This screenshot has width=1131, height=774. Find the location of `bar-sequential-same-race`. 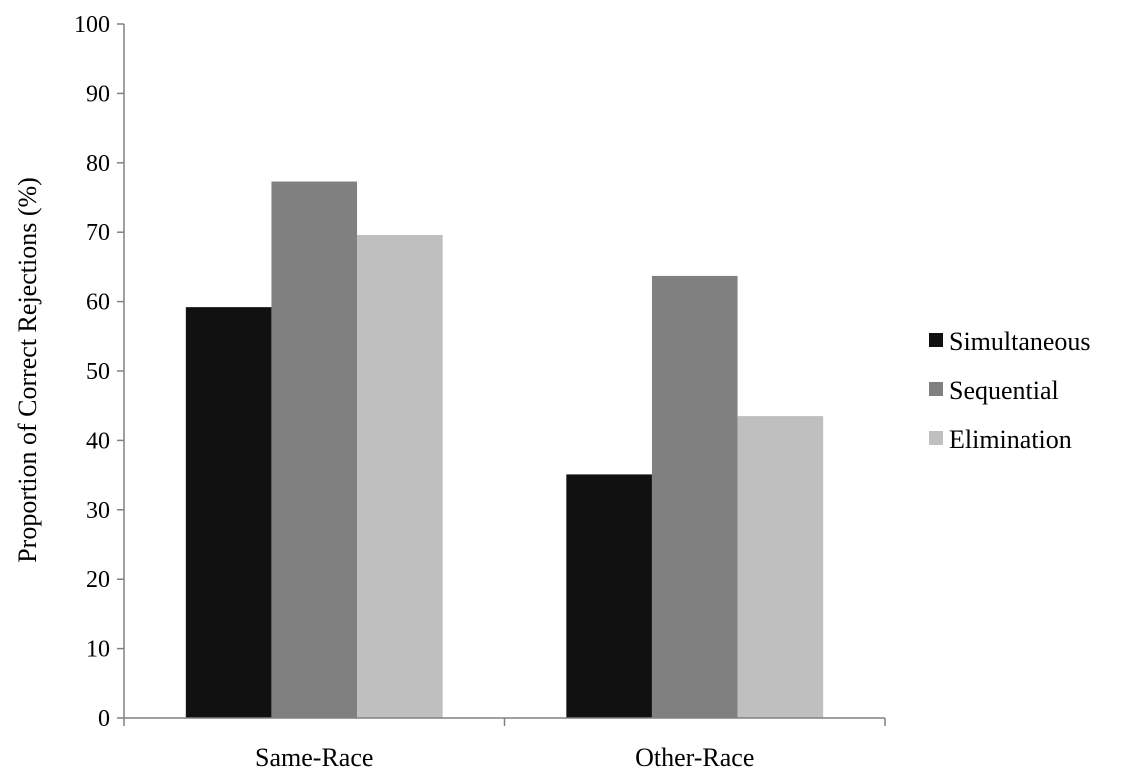

bar-sequential-same-race is located at coordinates (314, 450).